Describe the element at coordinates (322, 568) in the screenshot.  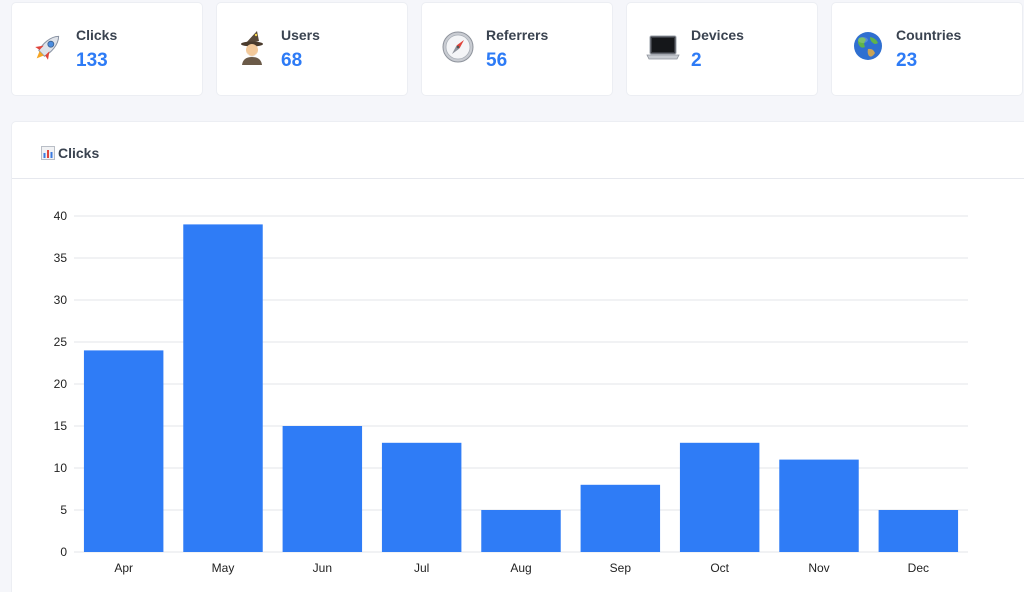
I see `x-tick-label: Jun` at that location.